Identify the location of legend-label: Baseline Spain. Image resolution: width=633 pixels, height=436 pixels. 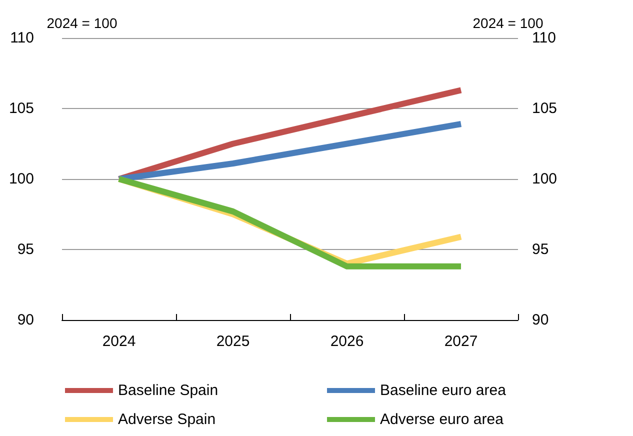
(168, 390).